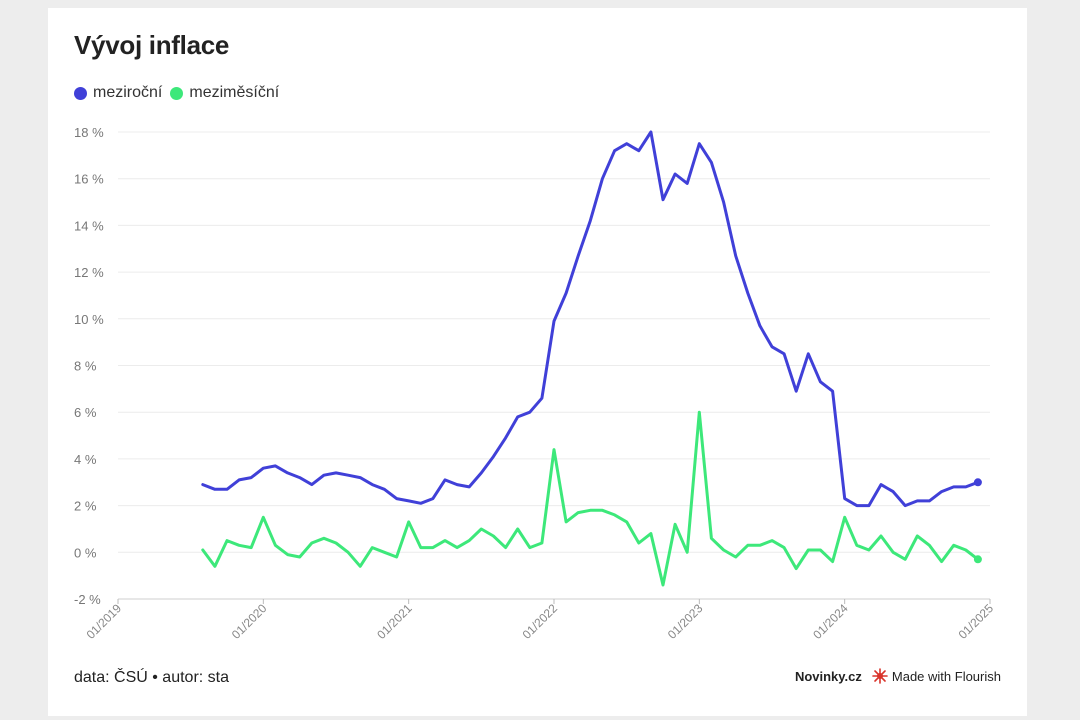 Image resolution: width=1080 pixels, height=720 pixels. Describe the element at coordinates (880, 676) in the screenshot. I see `flourish-icon` at that location.